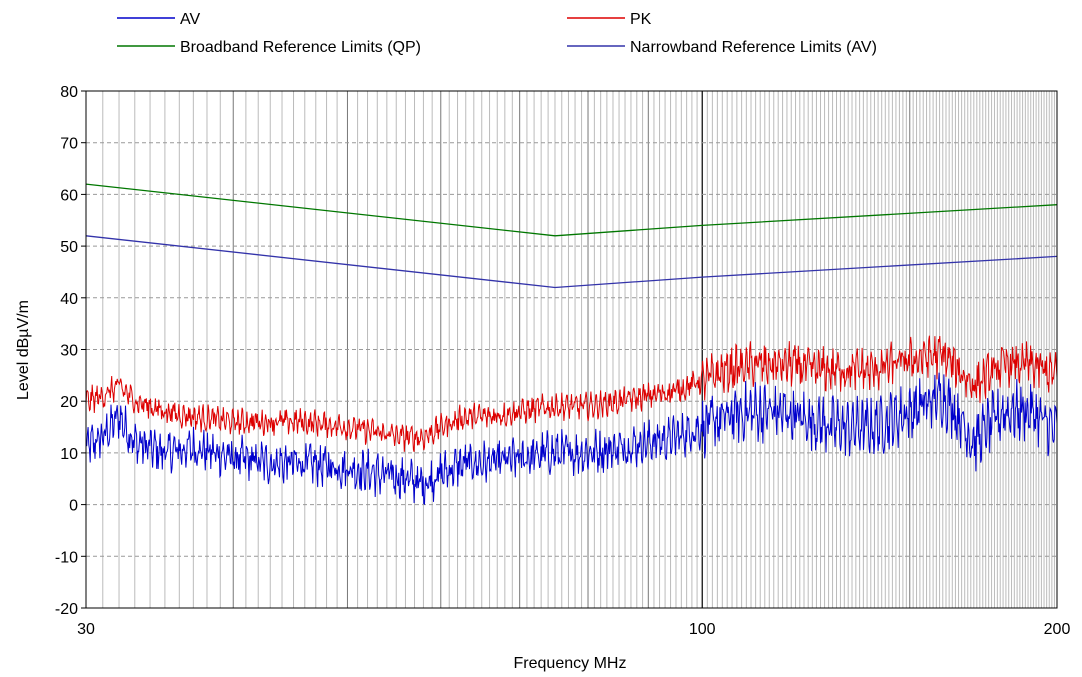 The image size is (1082, 677). I want to click on y-axis-ticks: 80 70 60 50 40 30 20 10 0 -10 -20, so click(70, 351).